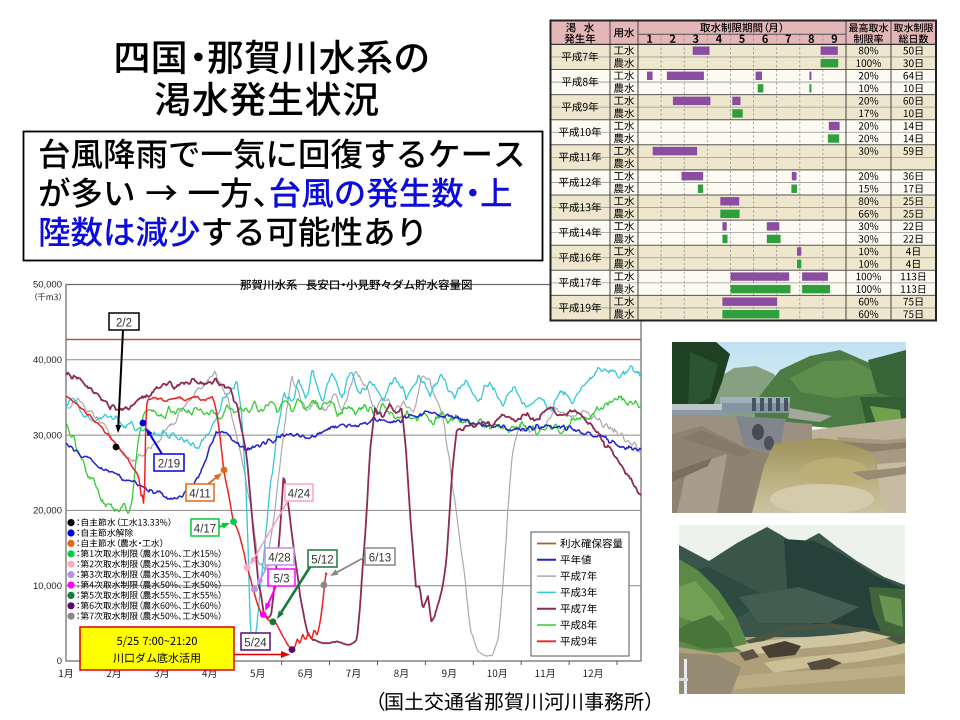 The width and height of the screenshot is (960, 720). What do you see at coordinates (47, 435) in the screenshot?
I see `svg-text: 30,000` at bounding box center [47, 435].